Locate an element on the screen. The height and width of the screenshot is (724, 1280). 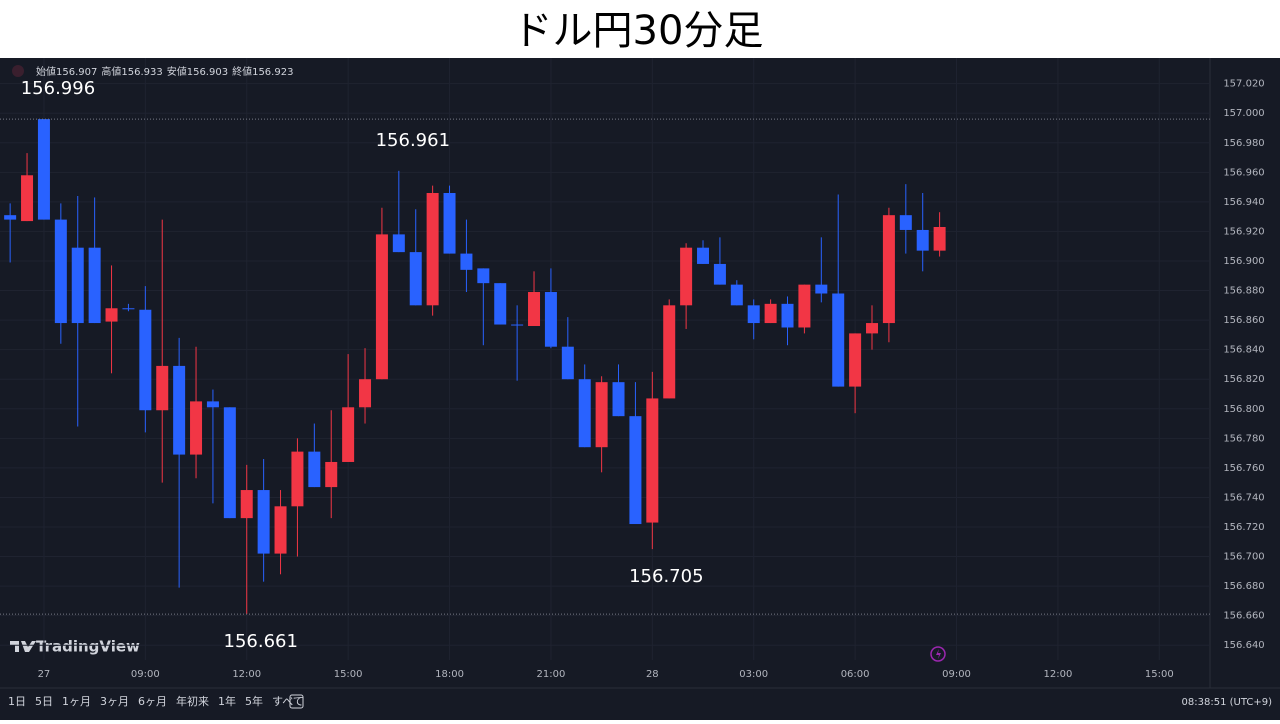
logo: TradingView is located at coordinates (75, 647).